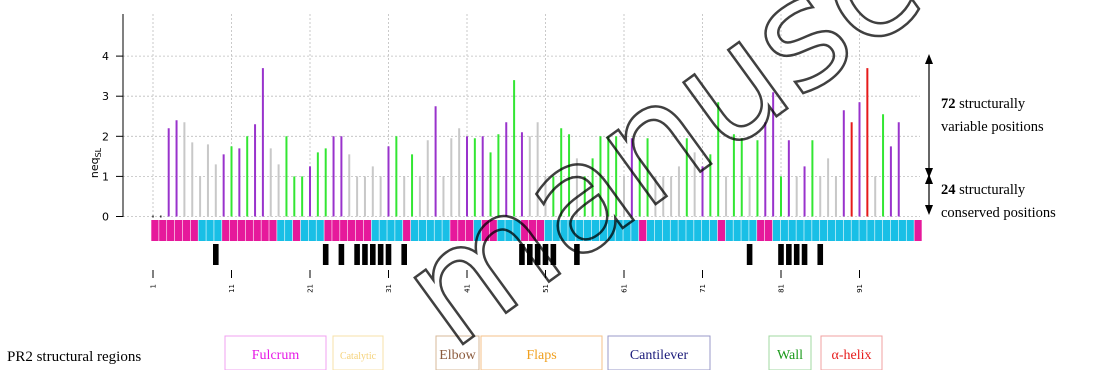  I want to click on y-axis-label-sub: SL, so click(98, 152).